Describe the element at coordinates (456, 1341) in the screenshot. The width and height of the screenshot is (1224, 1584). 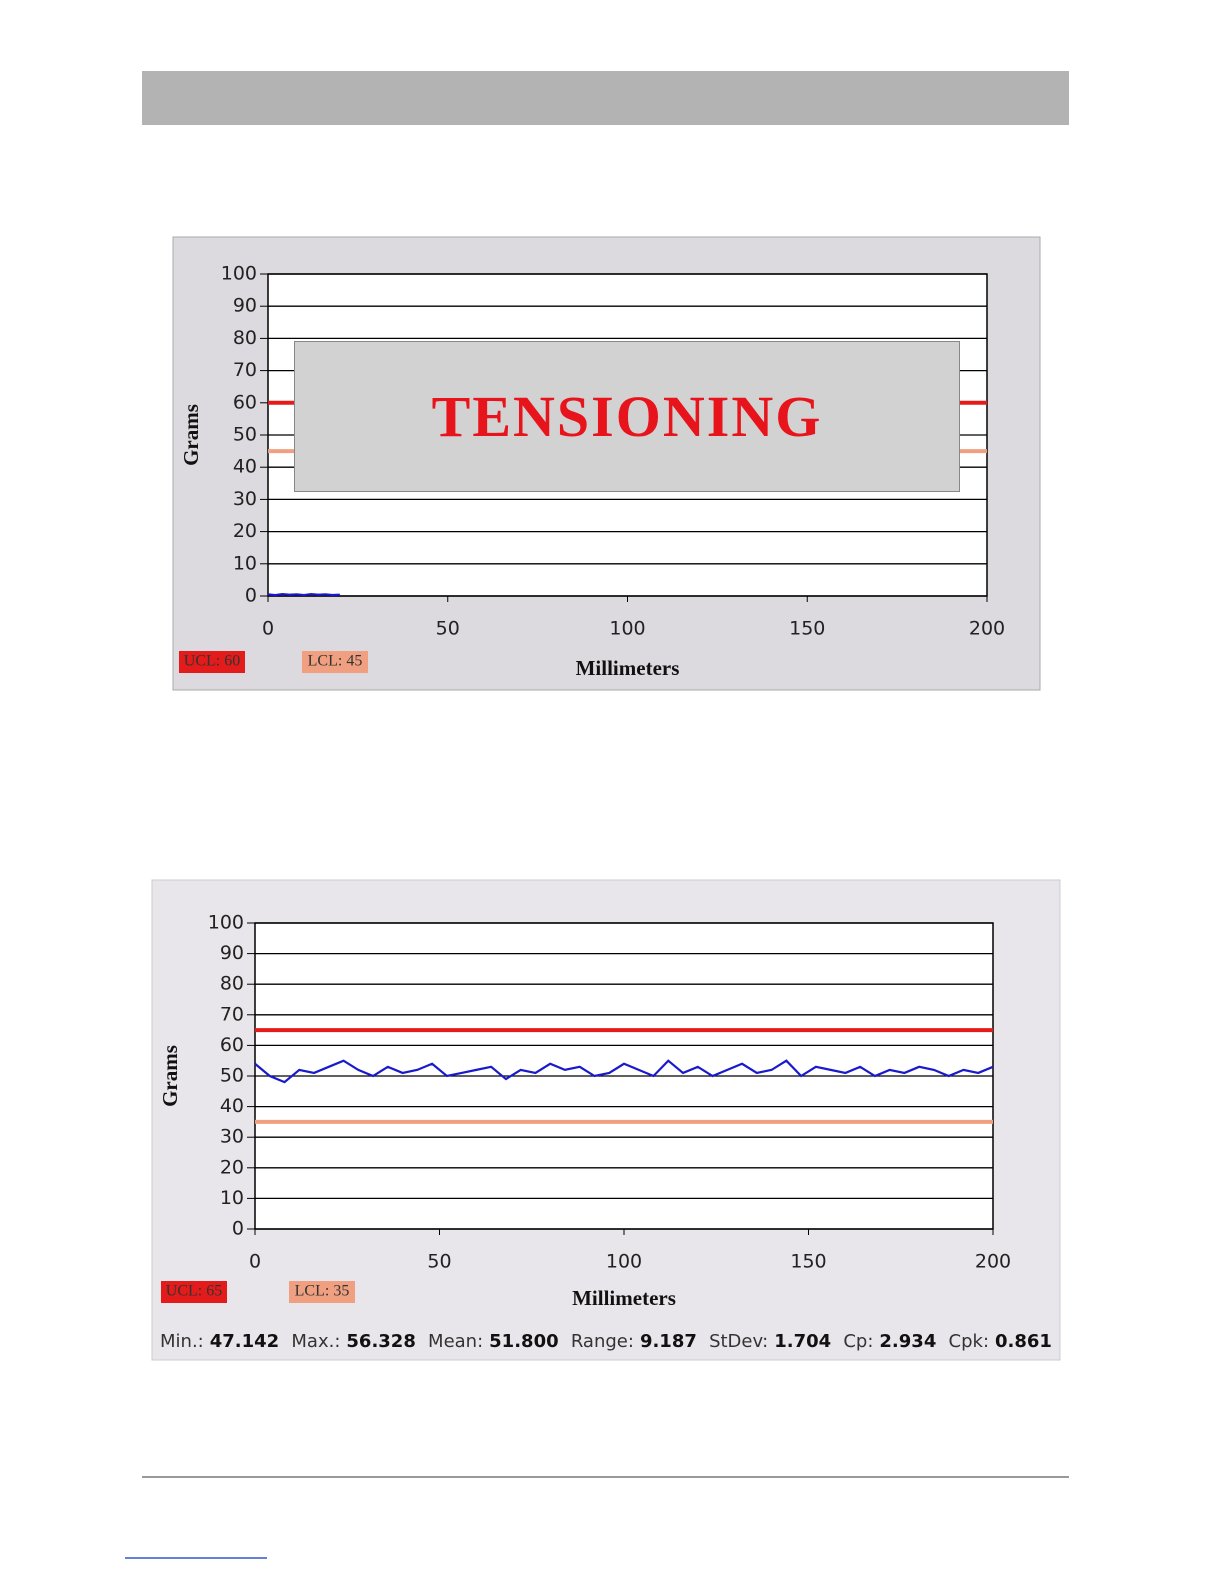
I see `stat-label: Mean:` at that location.